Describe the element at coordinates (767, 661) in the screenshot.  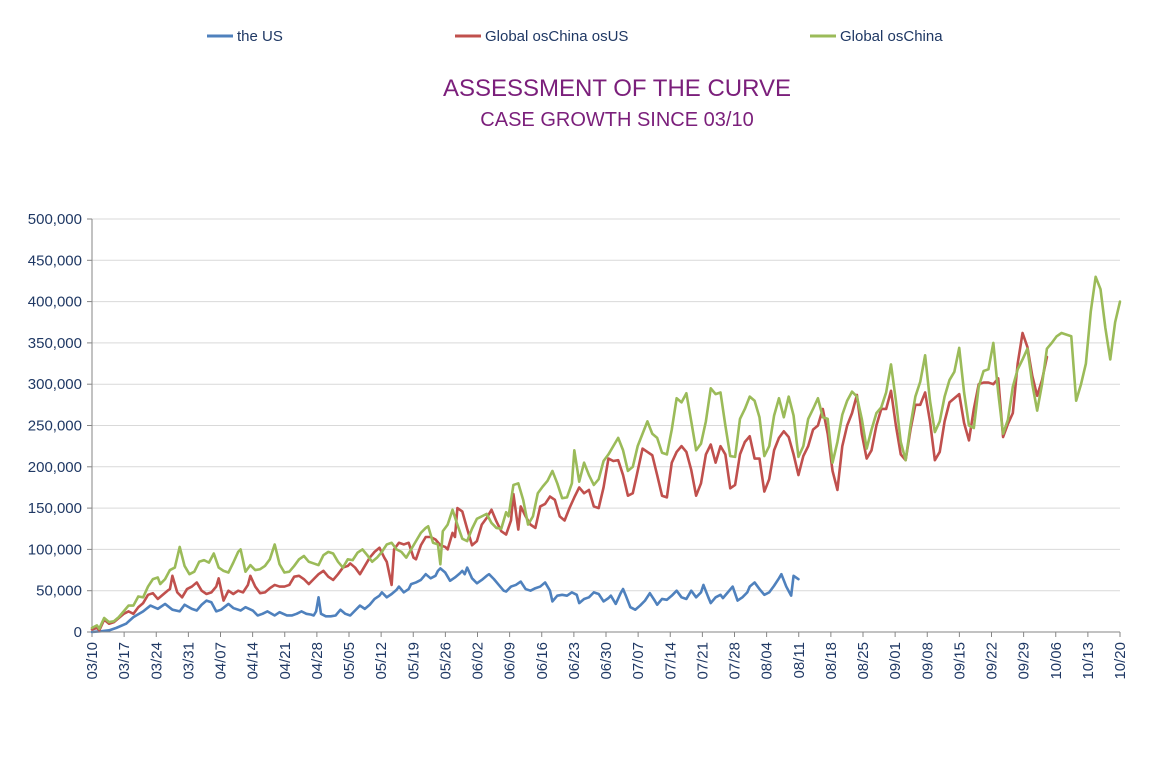
I see `x-tick-label: 08/04` at that location.